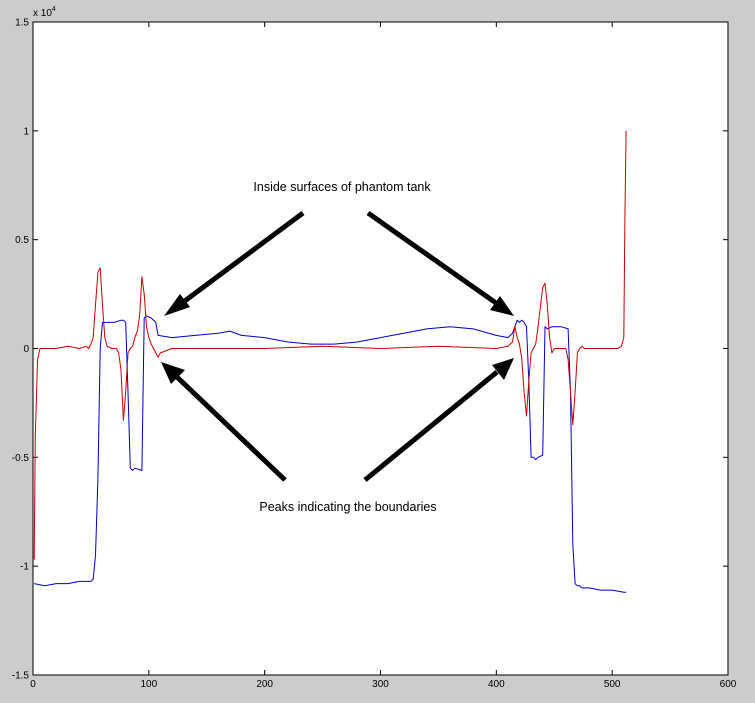 This screenshot has width=755, height=703. I want to click on y-tick-label: -1, so click(24, 567).